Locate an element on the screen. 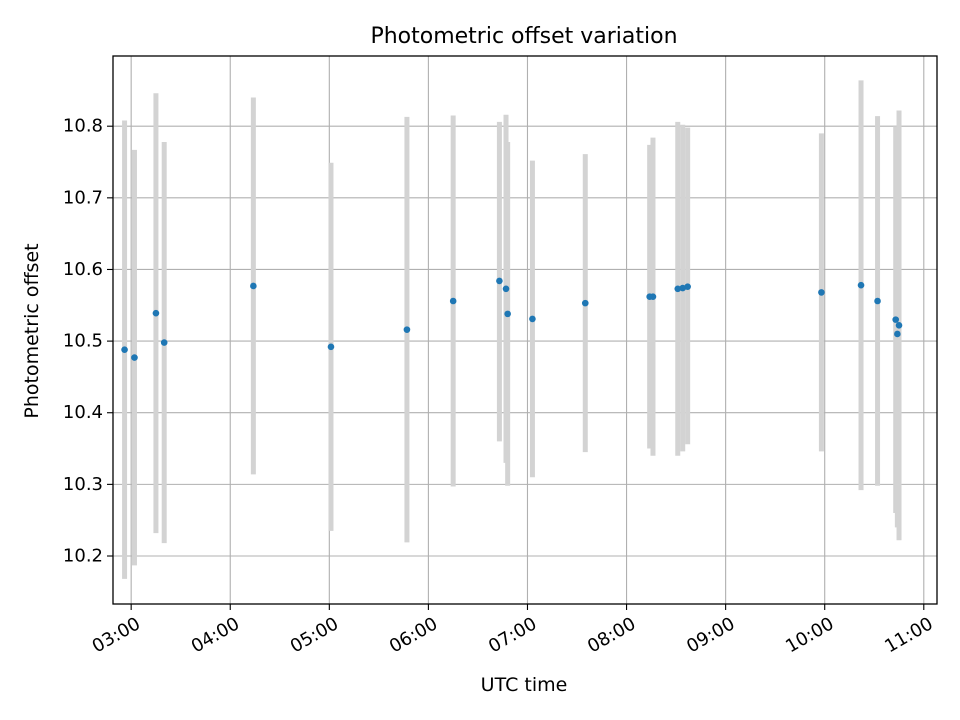 This screenshot has height=720, width=960. data-points is located at coordinates (512, 319).